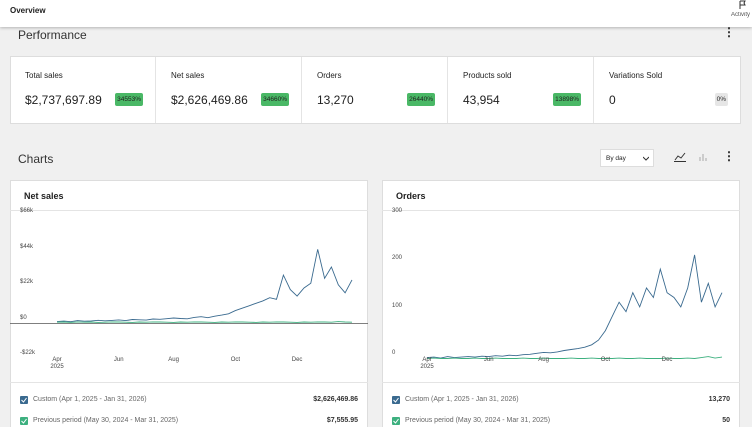 This screenshot has height=427, width=752. Describe the element at coordinates (44, 196) in the screenshot. I see `chart-title: Net sales` at that location.